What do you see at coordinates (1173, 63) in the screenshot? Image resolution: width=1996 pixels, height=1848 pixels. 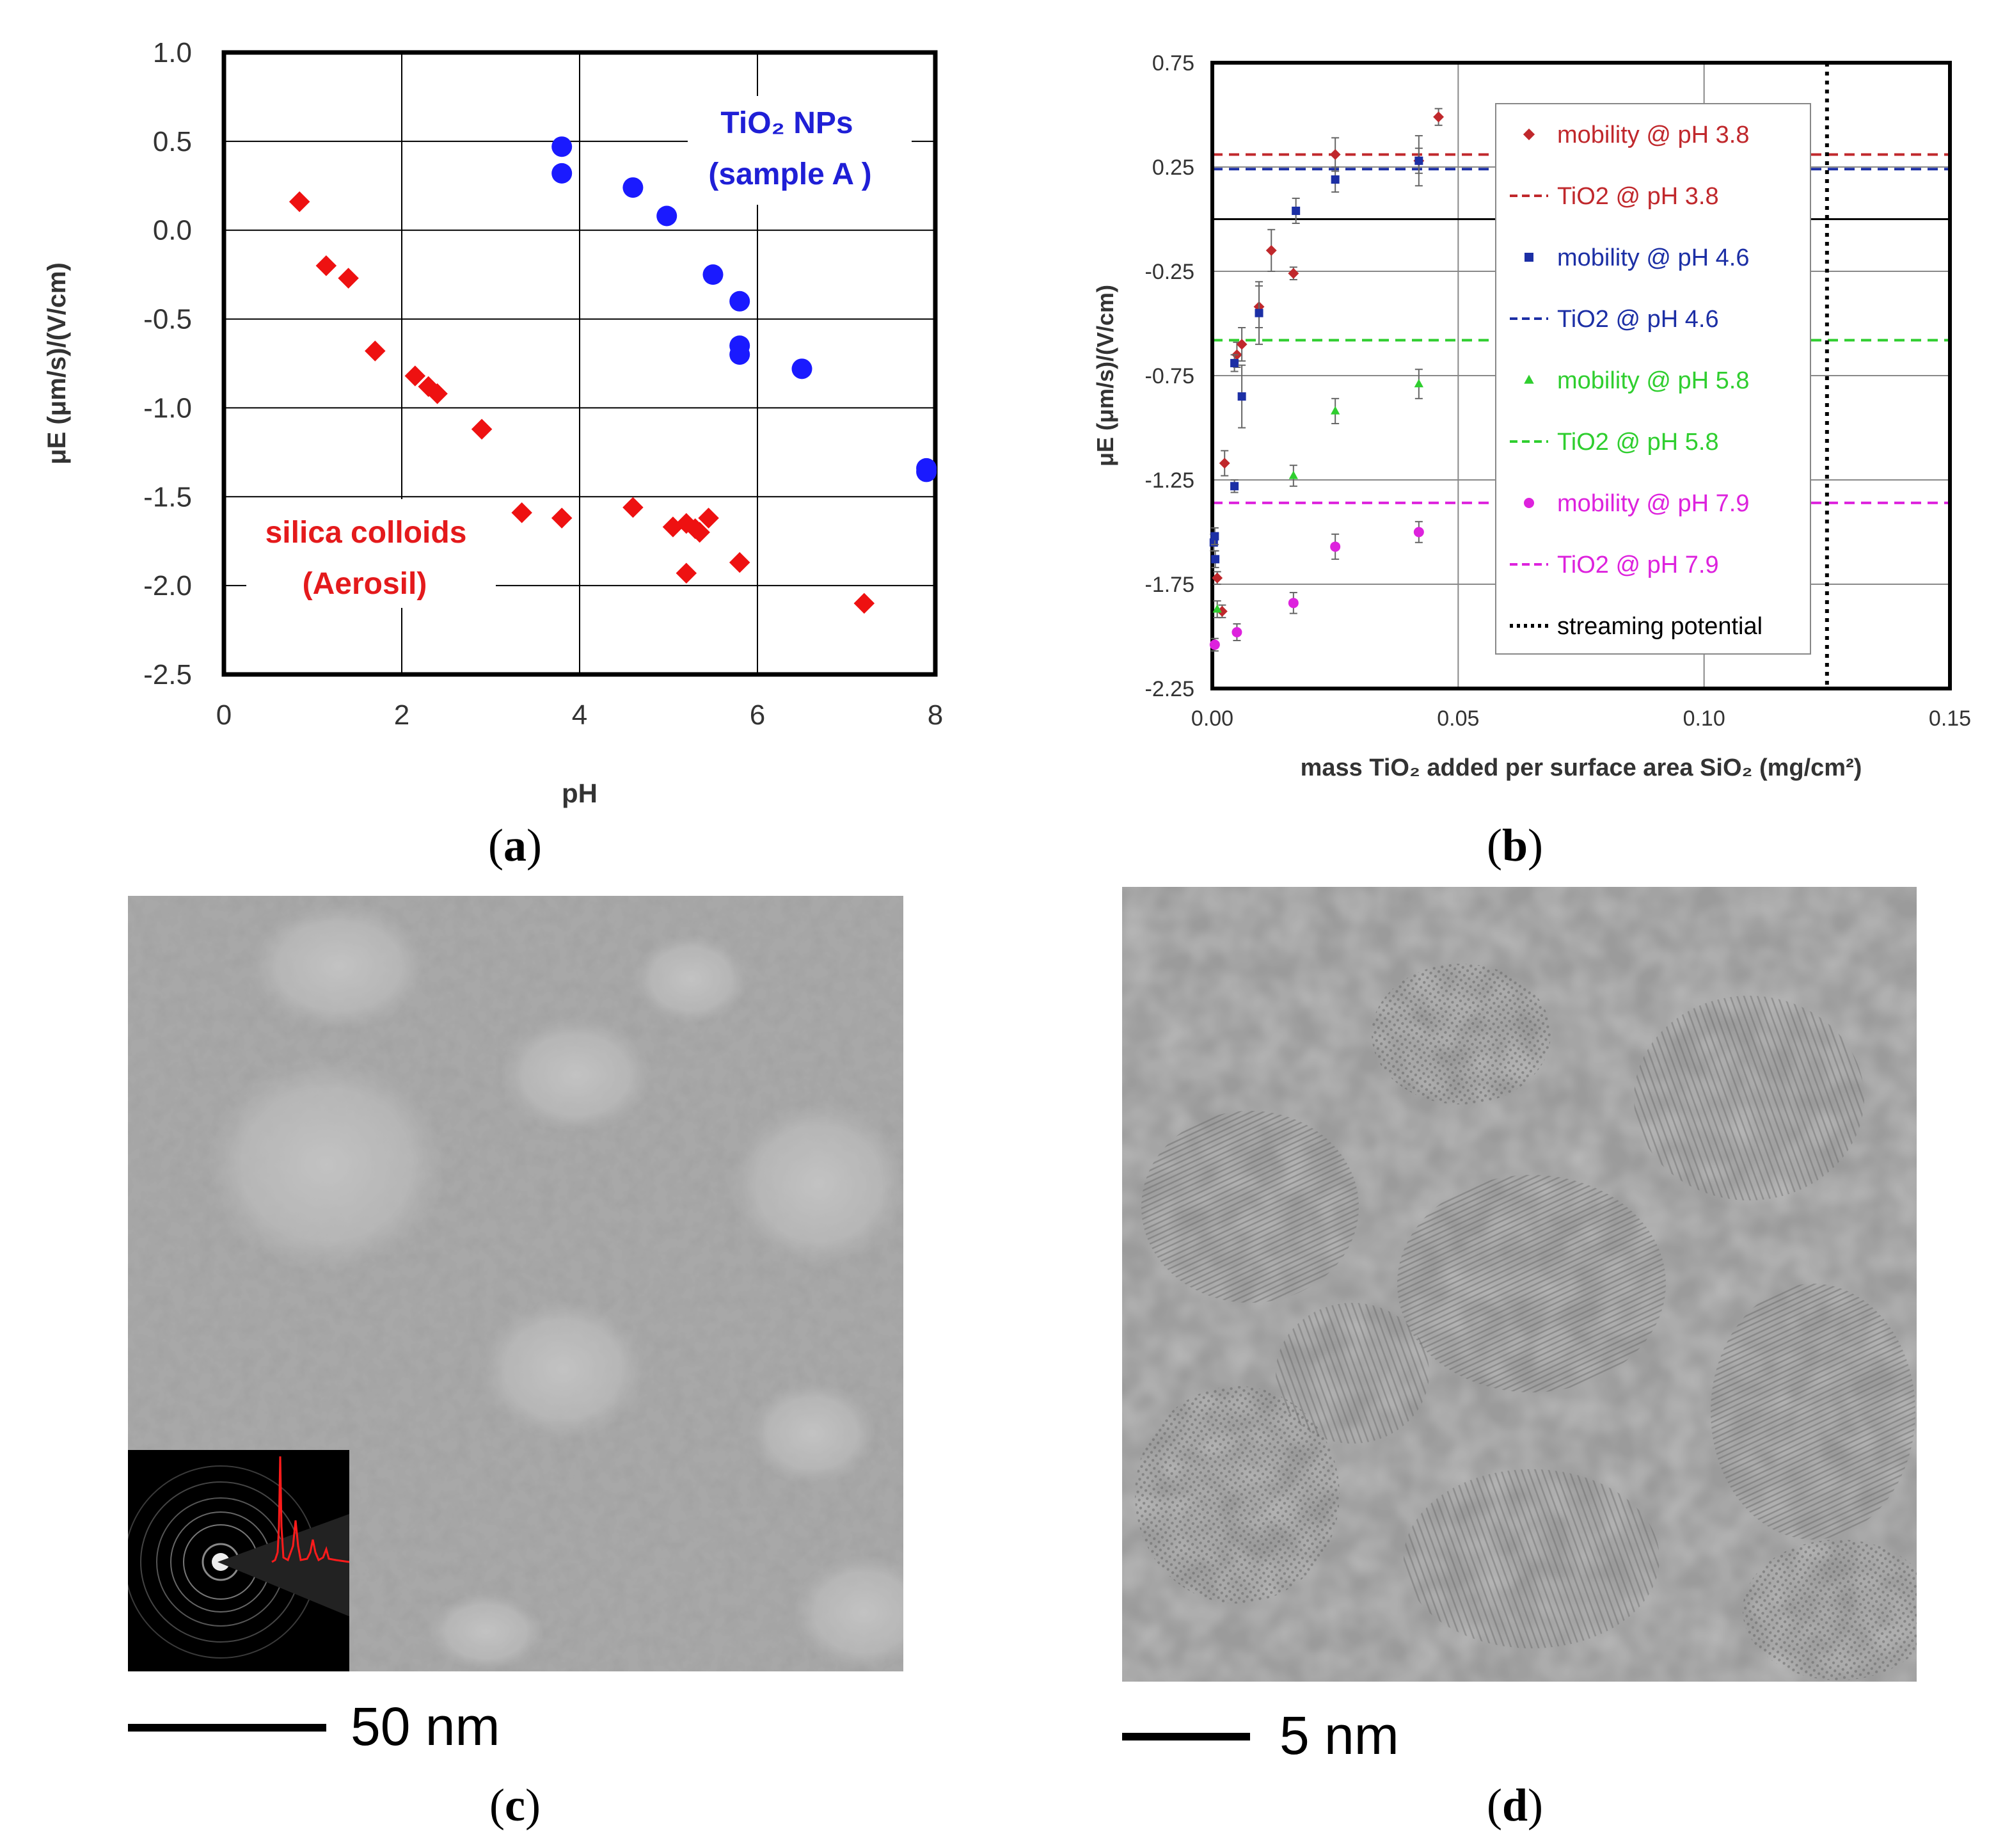 I see `chart-b-y-tick-label: 0.75` at bounding box center [1173, 63].